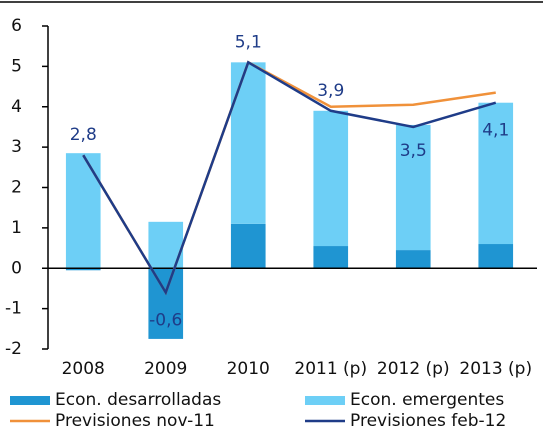 The height and width of the screenshot is (436, 543). Describe the element at coordinates (330, 369) in the screenshot. I see `x-tick-label: 2011 (p)` at that location.